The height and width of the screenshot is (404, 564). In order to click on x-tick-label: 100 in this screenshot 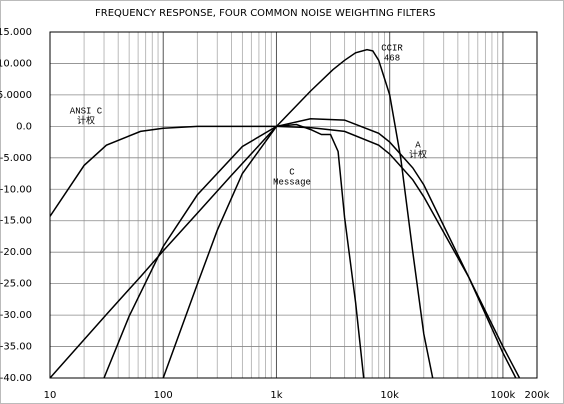, I will do `click(163, 395)`.